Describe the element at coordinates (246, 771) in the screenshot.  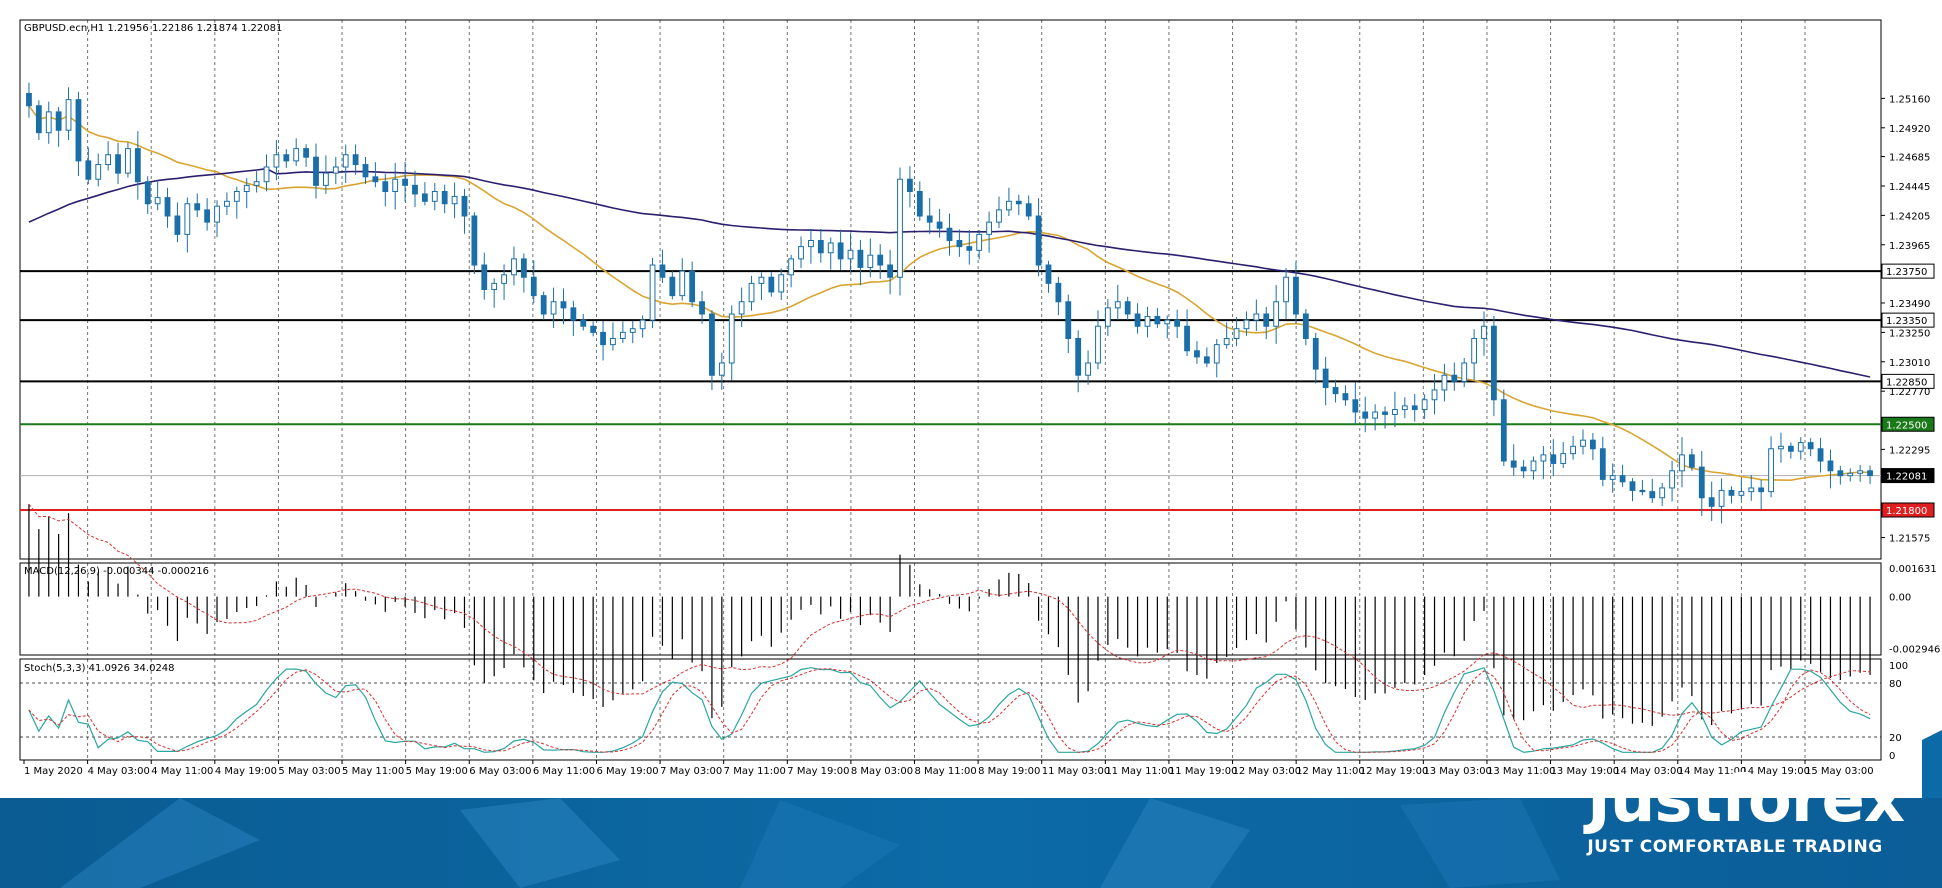
I see `time-label: 4 May 19:00` at that location.